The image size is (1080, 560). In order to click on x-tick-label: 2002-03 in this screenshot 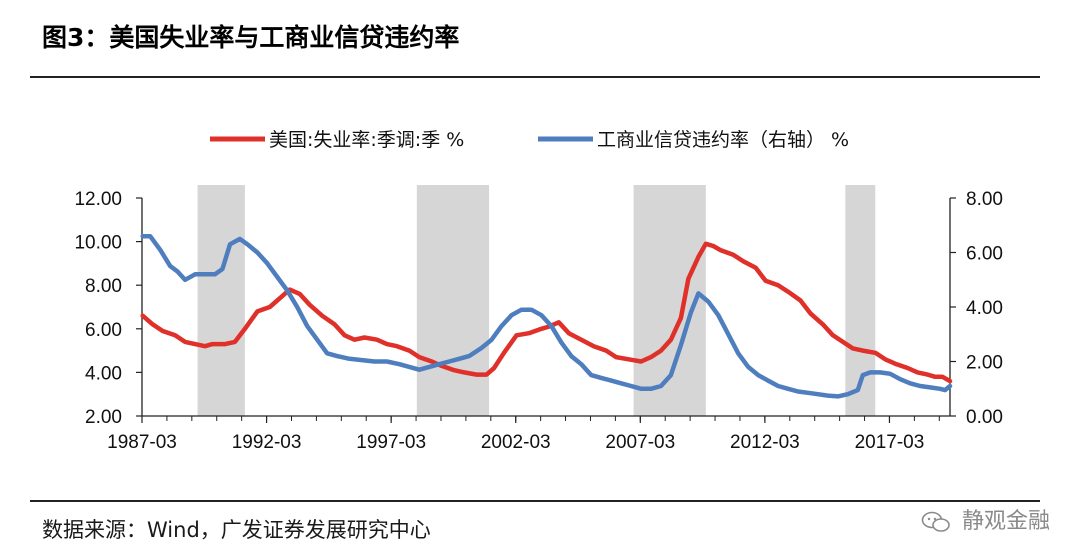, I will do `click(516, 442)`.